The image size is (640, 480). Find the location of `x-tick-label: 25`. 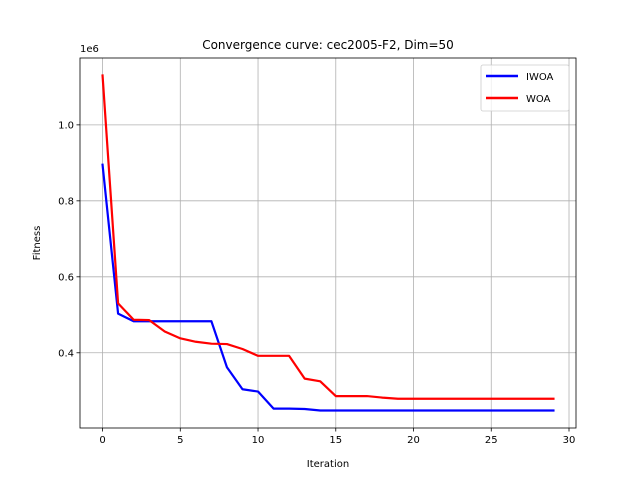

x-tick-label: 25 is located at coordinates (491, 440).